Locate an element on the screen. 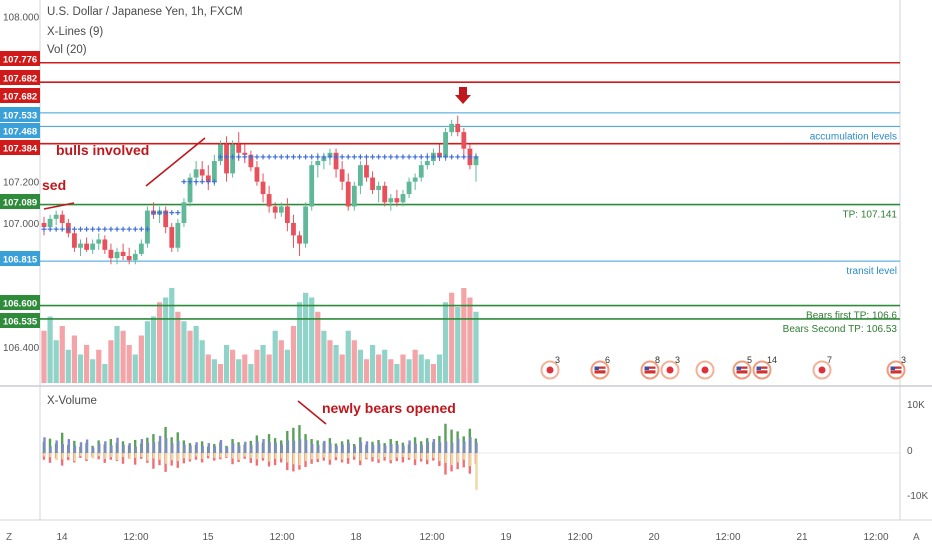 This screenshot has height=555, width=932. xvolume-pane-title: X-Volume is located at coordinates (72, 401).